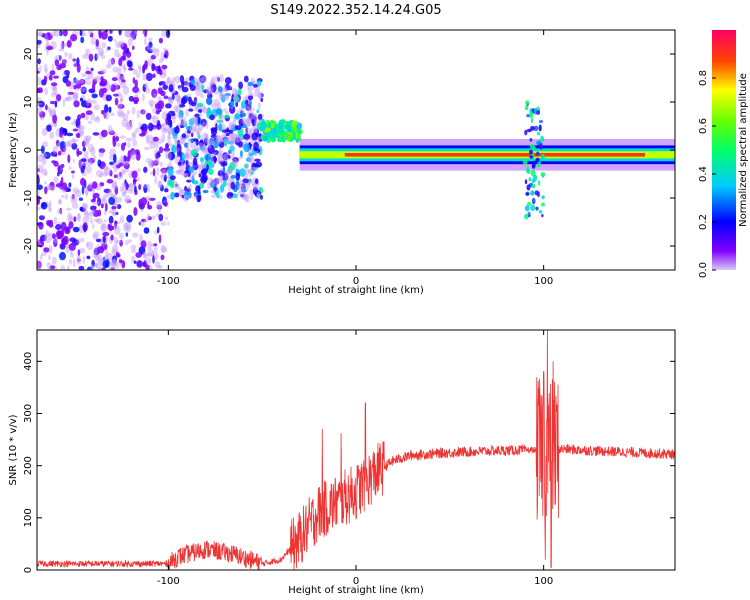 This screenshot has height=600, width=750. Describe the element at coordinates (494, 155) in the screenshot. I see `spectrogram-band-core` at that location.